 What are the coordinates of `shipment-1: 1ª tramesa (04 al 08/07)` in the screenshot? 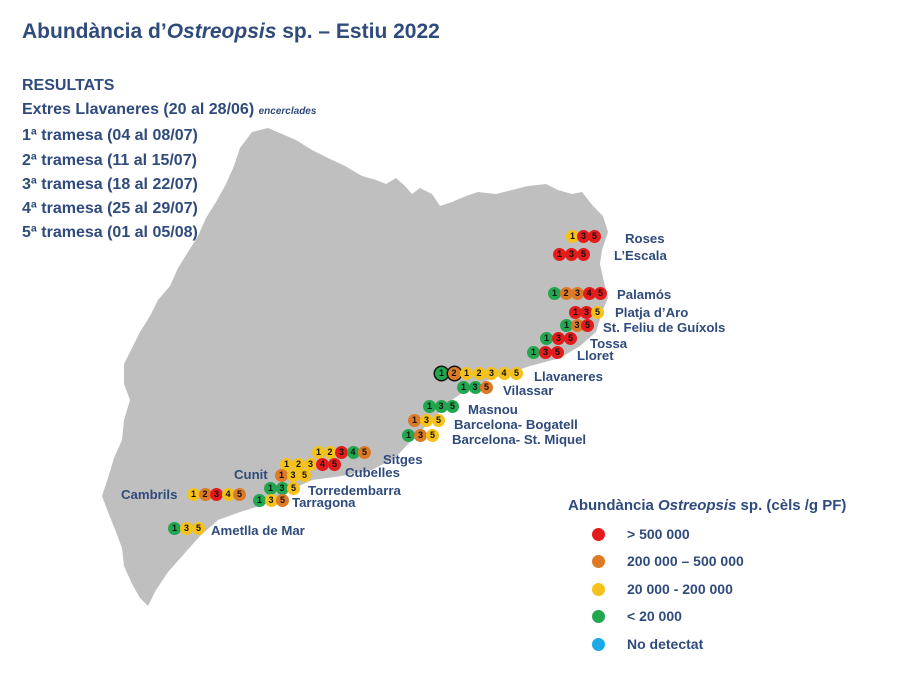 It's located at (110, 136).